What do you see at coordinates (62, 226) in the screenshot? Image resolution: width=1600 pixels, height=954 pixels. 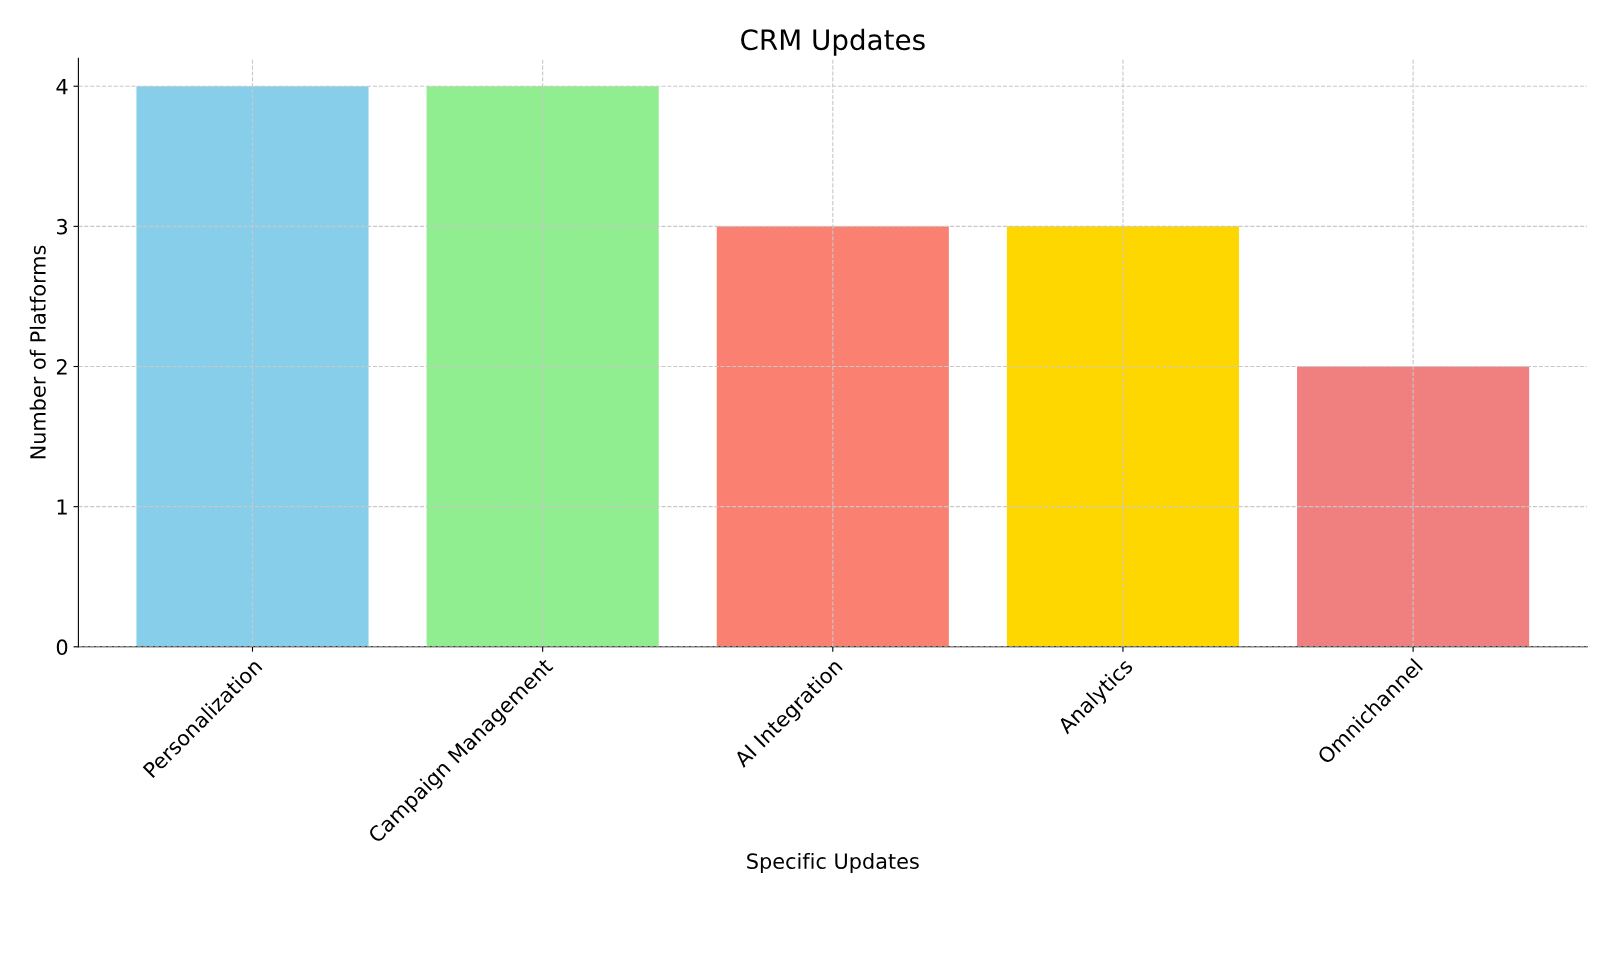 I see `y-tick-label: 3` at bounding box center [62, 226].